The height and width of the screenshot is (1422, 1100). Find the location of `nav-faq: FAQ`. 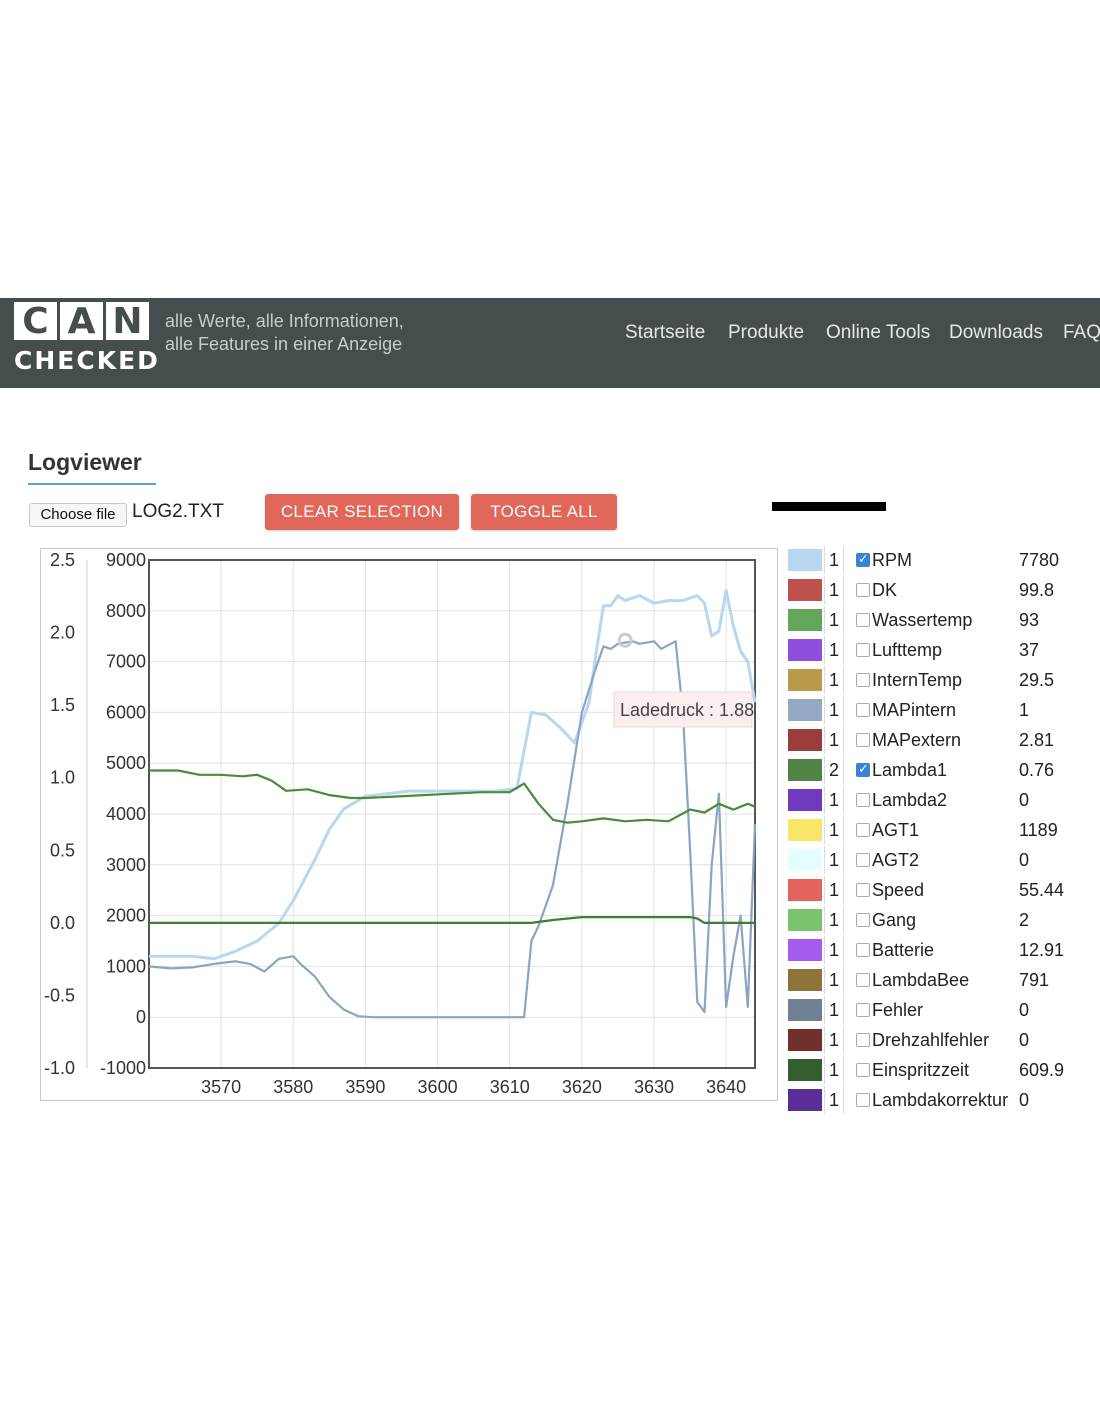

nav-faq: FAQ is located at coordinates (1081, 332).